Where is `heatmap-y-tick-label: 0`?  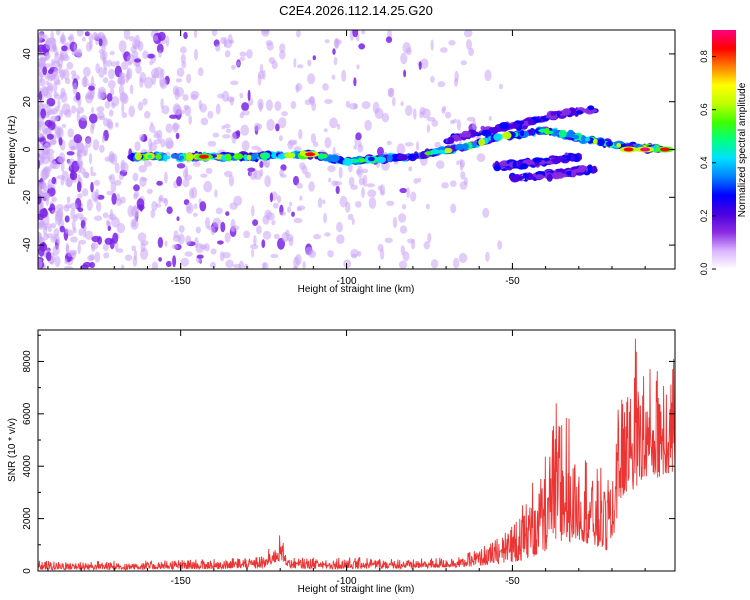 heatmap-y-tick-label: 0 is located at coordinates (27, 149).